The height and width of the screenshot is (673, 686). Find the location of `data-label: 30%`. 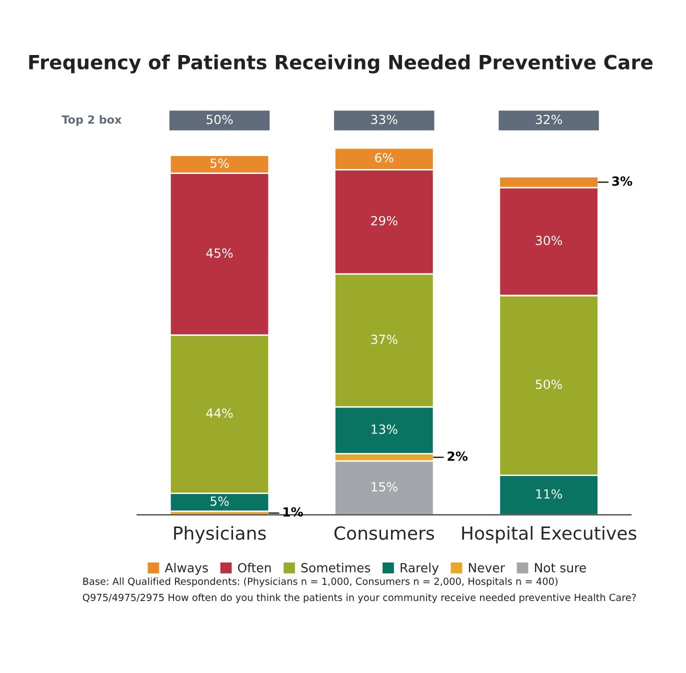

data-label: 30% is located at coordinates (549, 241).